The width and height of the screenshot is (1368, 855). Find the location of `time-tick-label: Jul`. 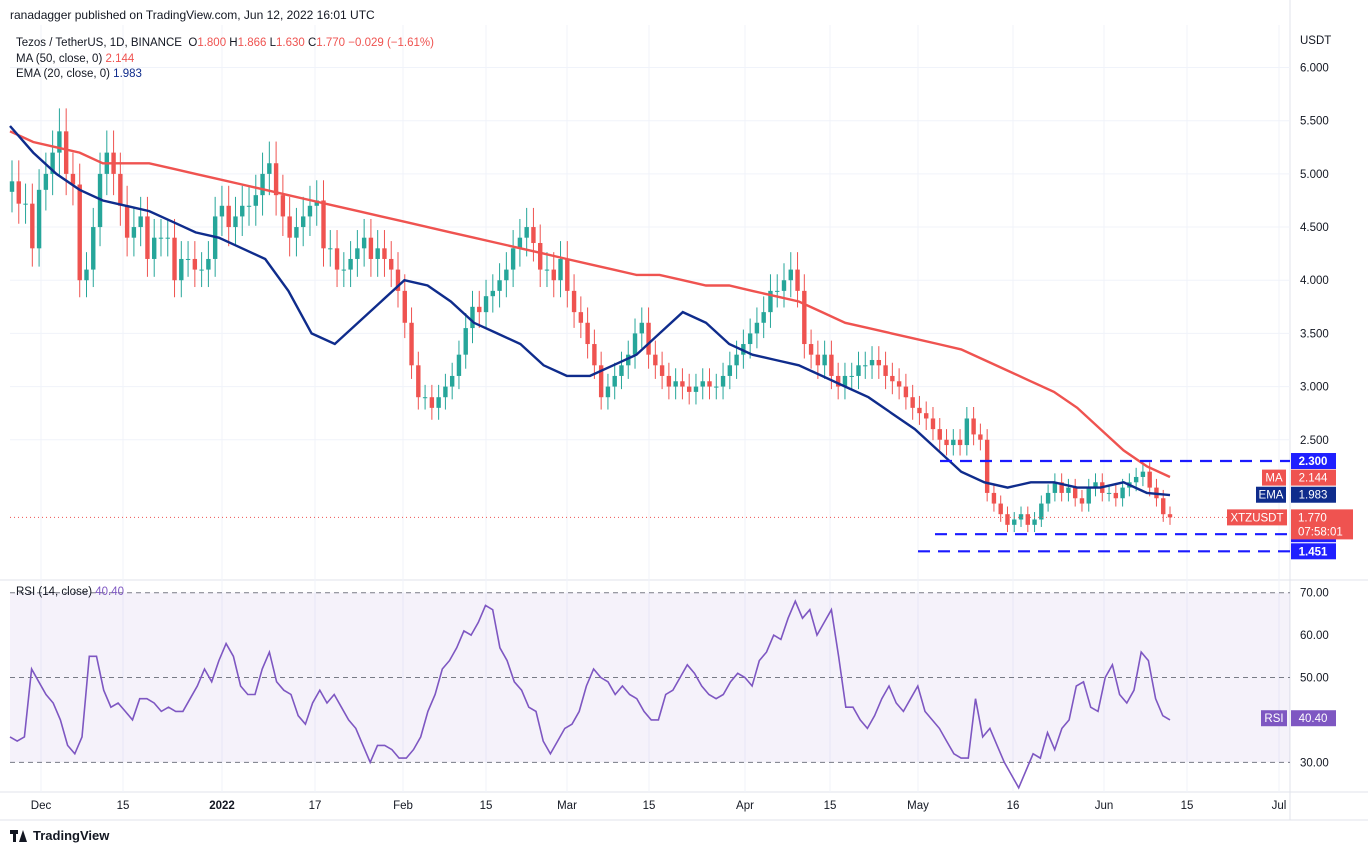

time-tick-label: Jul is located at coordinates (1279, 806).